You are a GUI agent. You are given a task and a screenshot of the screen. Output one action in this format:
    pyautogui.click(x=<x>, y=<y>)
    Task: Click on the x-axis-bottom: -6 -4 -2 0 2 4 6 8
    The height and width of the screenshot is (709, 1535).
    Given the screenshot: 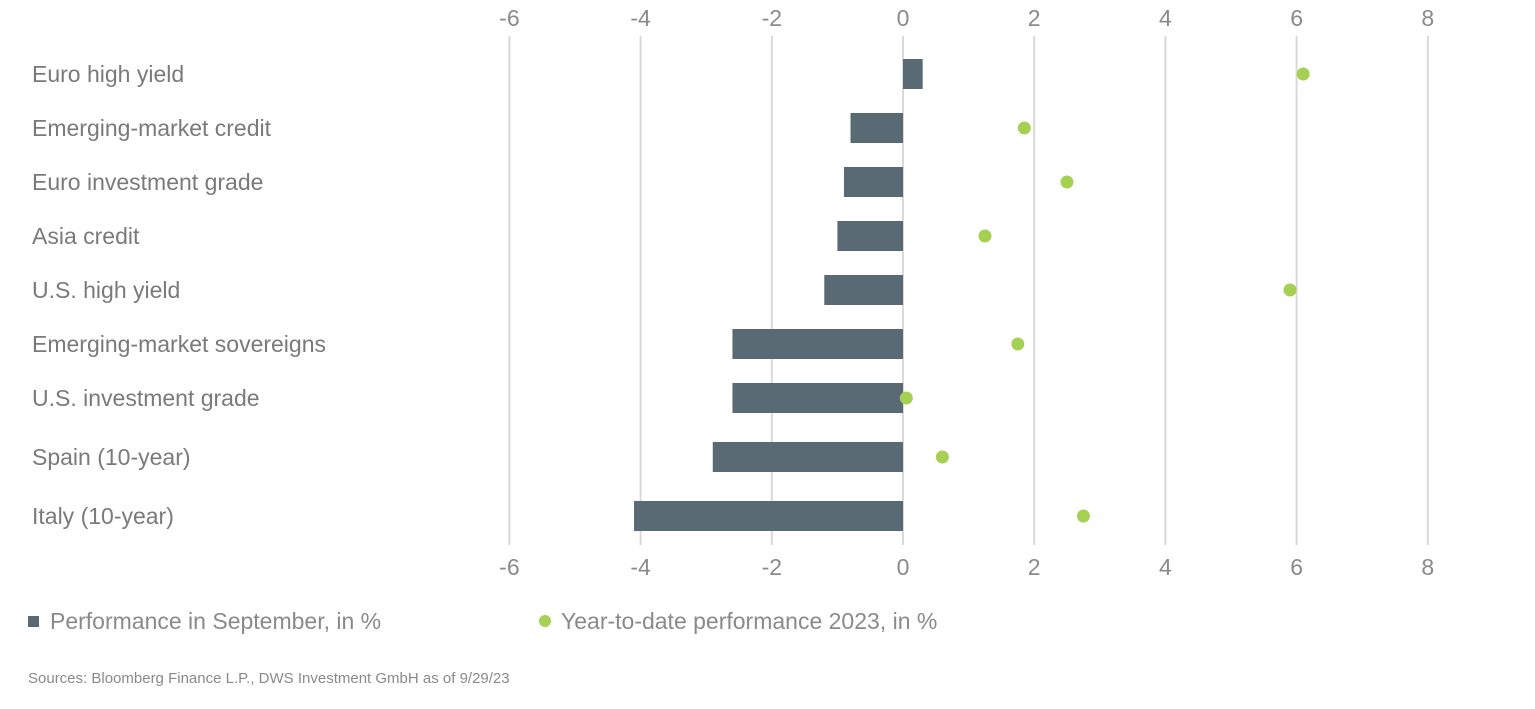 What is the action you would take?
    pyautogui.click(x=966, y=567)
    